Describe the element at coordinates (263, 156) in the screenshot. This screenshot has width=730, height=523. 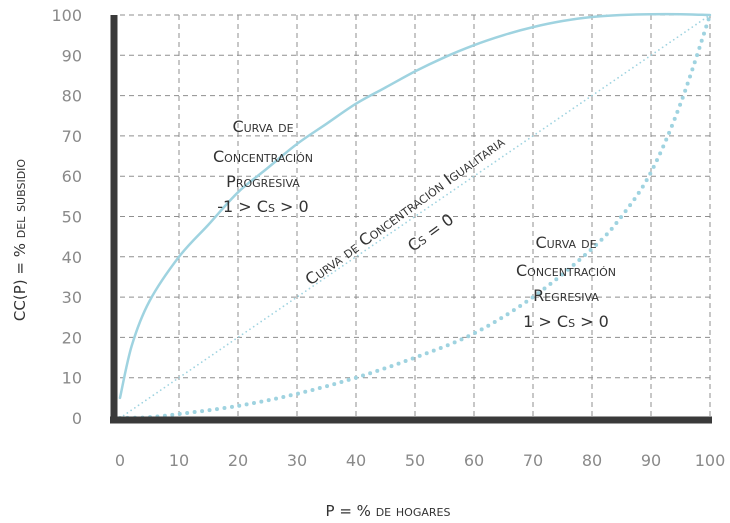
I see `annotation-progressive-line-2: Concentración` at that location.